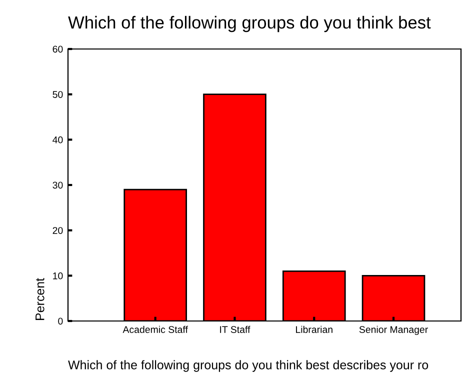 Image resolution: width=476 pixels, height=389 pixels. I want to click on y-tick-label: 20, so click(57, 230).